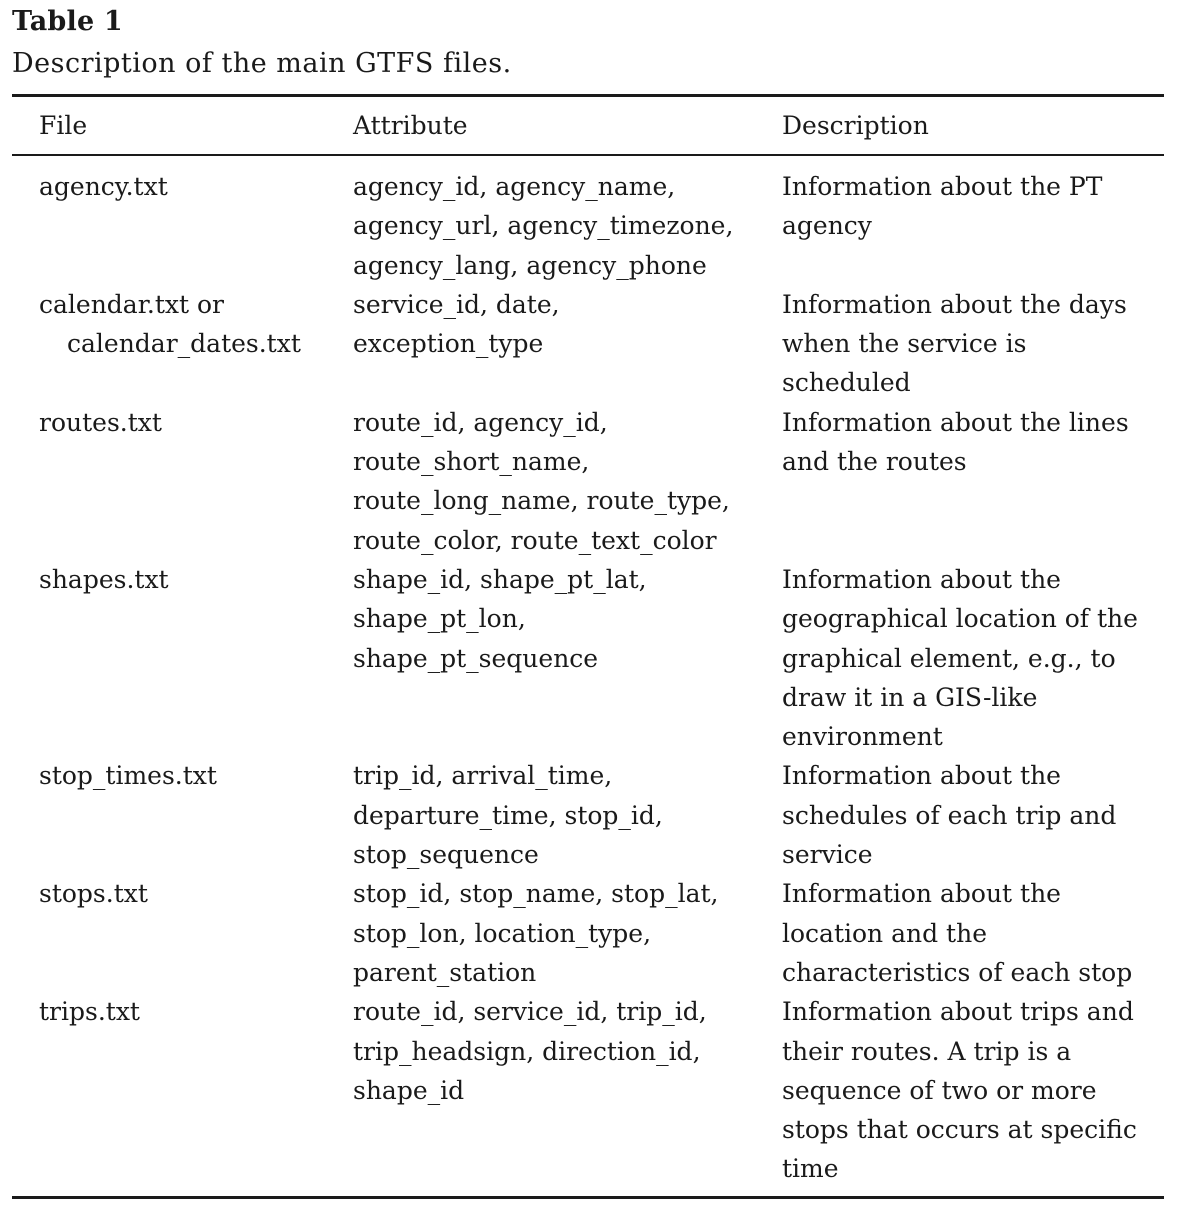 This screenshot has height=1207, width=1179. I want to click on cell-file: stop_times.txt, so click(189, 775).